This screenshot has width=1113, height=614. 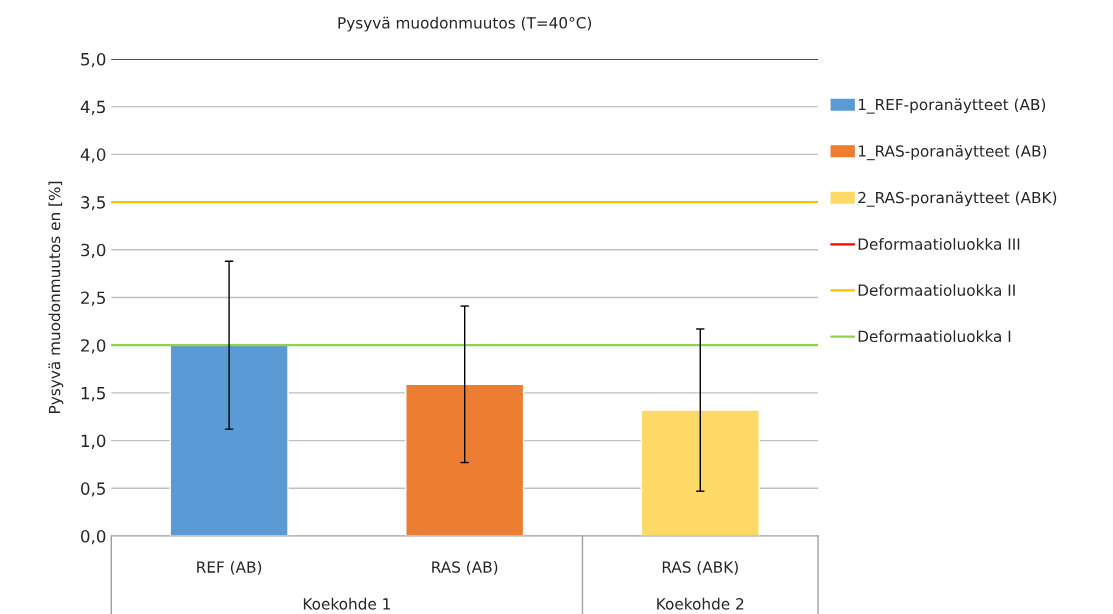 I want to click on y-tick-label: 5,0, so click(x=93, y=60).